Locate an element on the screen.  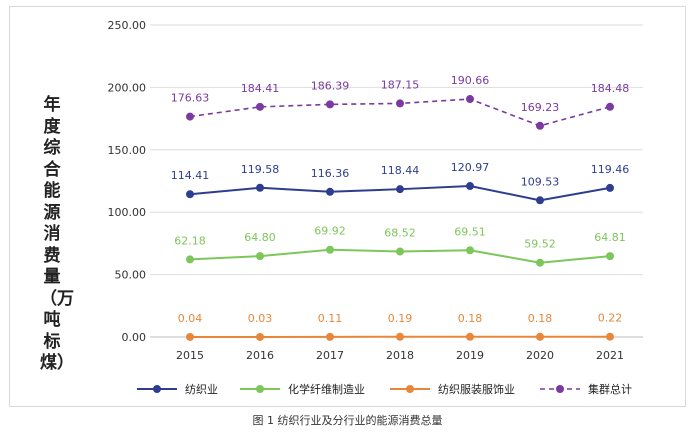
y-tick-label: 0.00 is located at coordinates (134, 337).